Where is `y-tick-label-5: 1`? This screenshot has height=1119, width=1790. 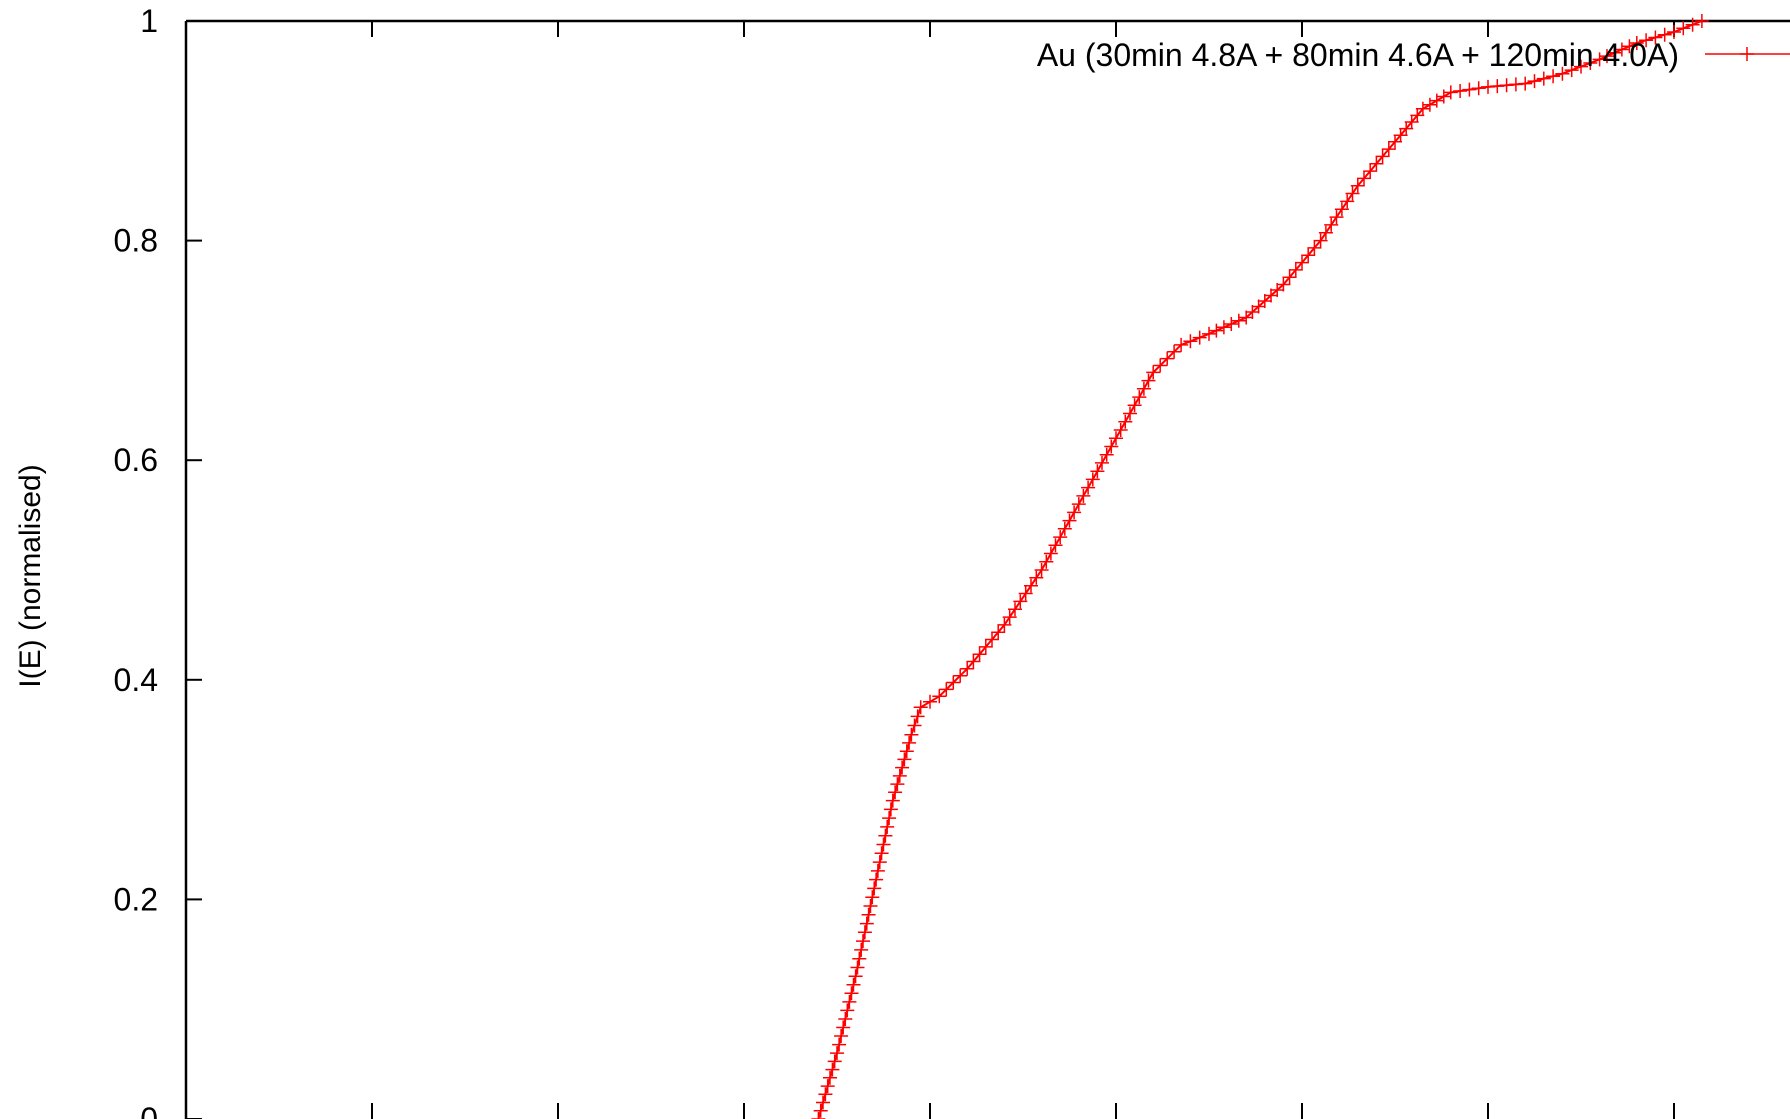 y-tick-label-5: 1 is located at coordinates (149, 21).